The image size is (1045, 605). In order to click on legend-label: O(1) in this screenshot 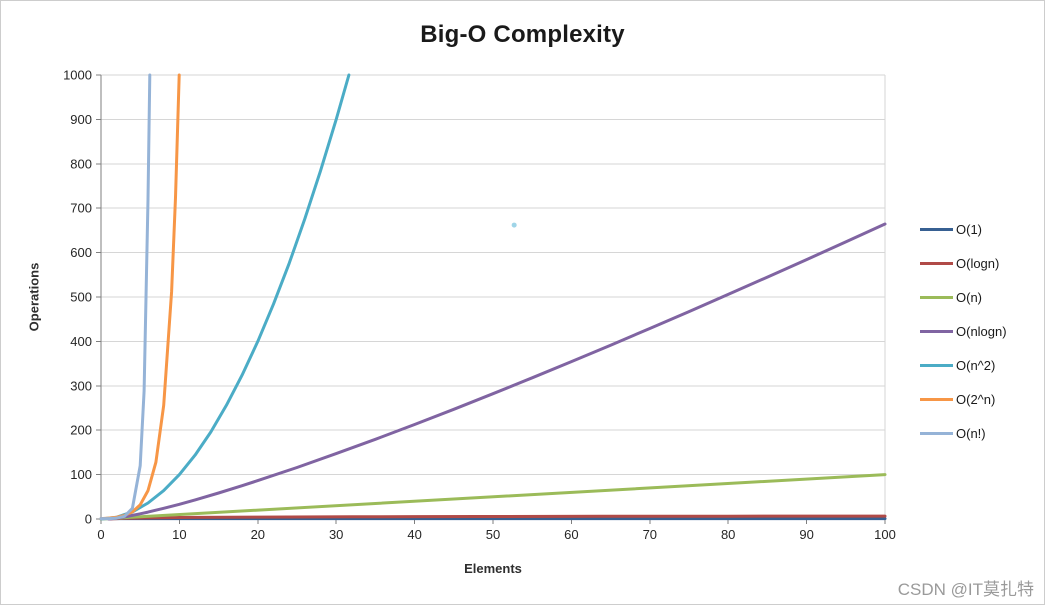, I will do `click(969, 229)`.